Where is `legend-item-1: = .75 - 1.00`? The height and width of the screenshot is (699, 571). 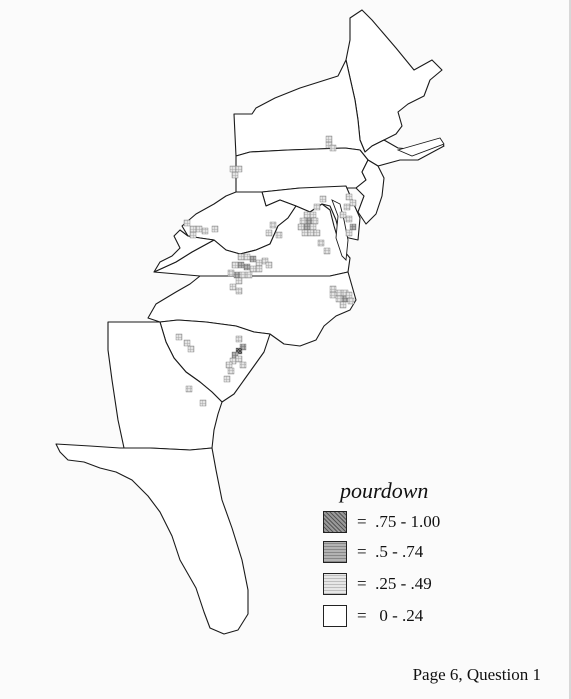
legend-item-1: = .75 - 1.00 is located at coordinates (381, 522).